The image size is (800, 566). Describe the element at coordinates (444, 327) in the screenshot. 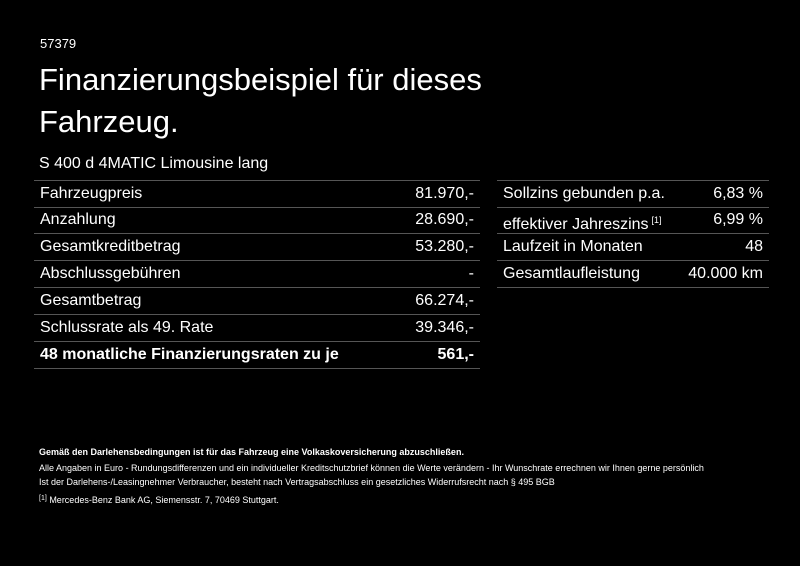

I see `row-value: 39.346,-` at that location.